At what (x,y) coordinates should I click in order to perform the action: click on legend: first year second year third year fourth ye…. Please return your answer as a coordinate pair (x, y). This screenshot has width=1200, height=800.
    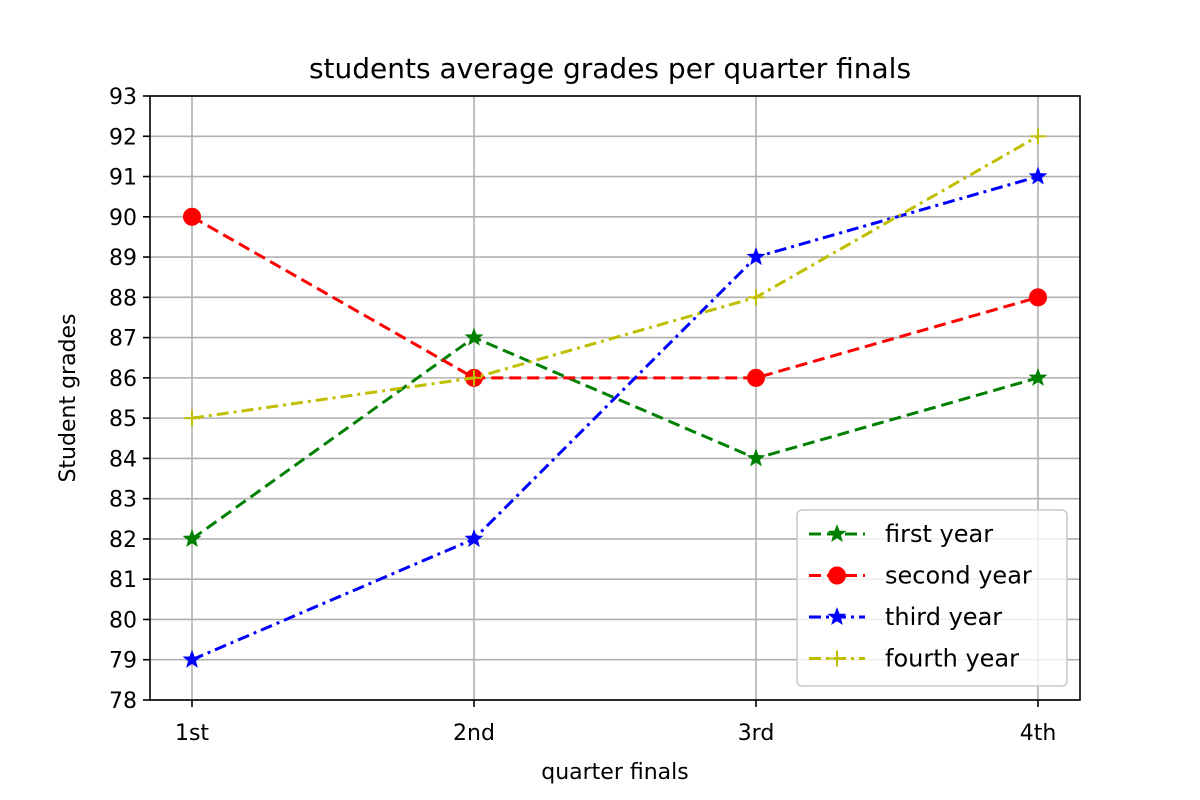
    Looking at the image, I should click on (932, 598).